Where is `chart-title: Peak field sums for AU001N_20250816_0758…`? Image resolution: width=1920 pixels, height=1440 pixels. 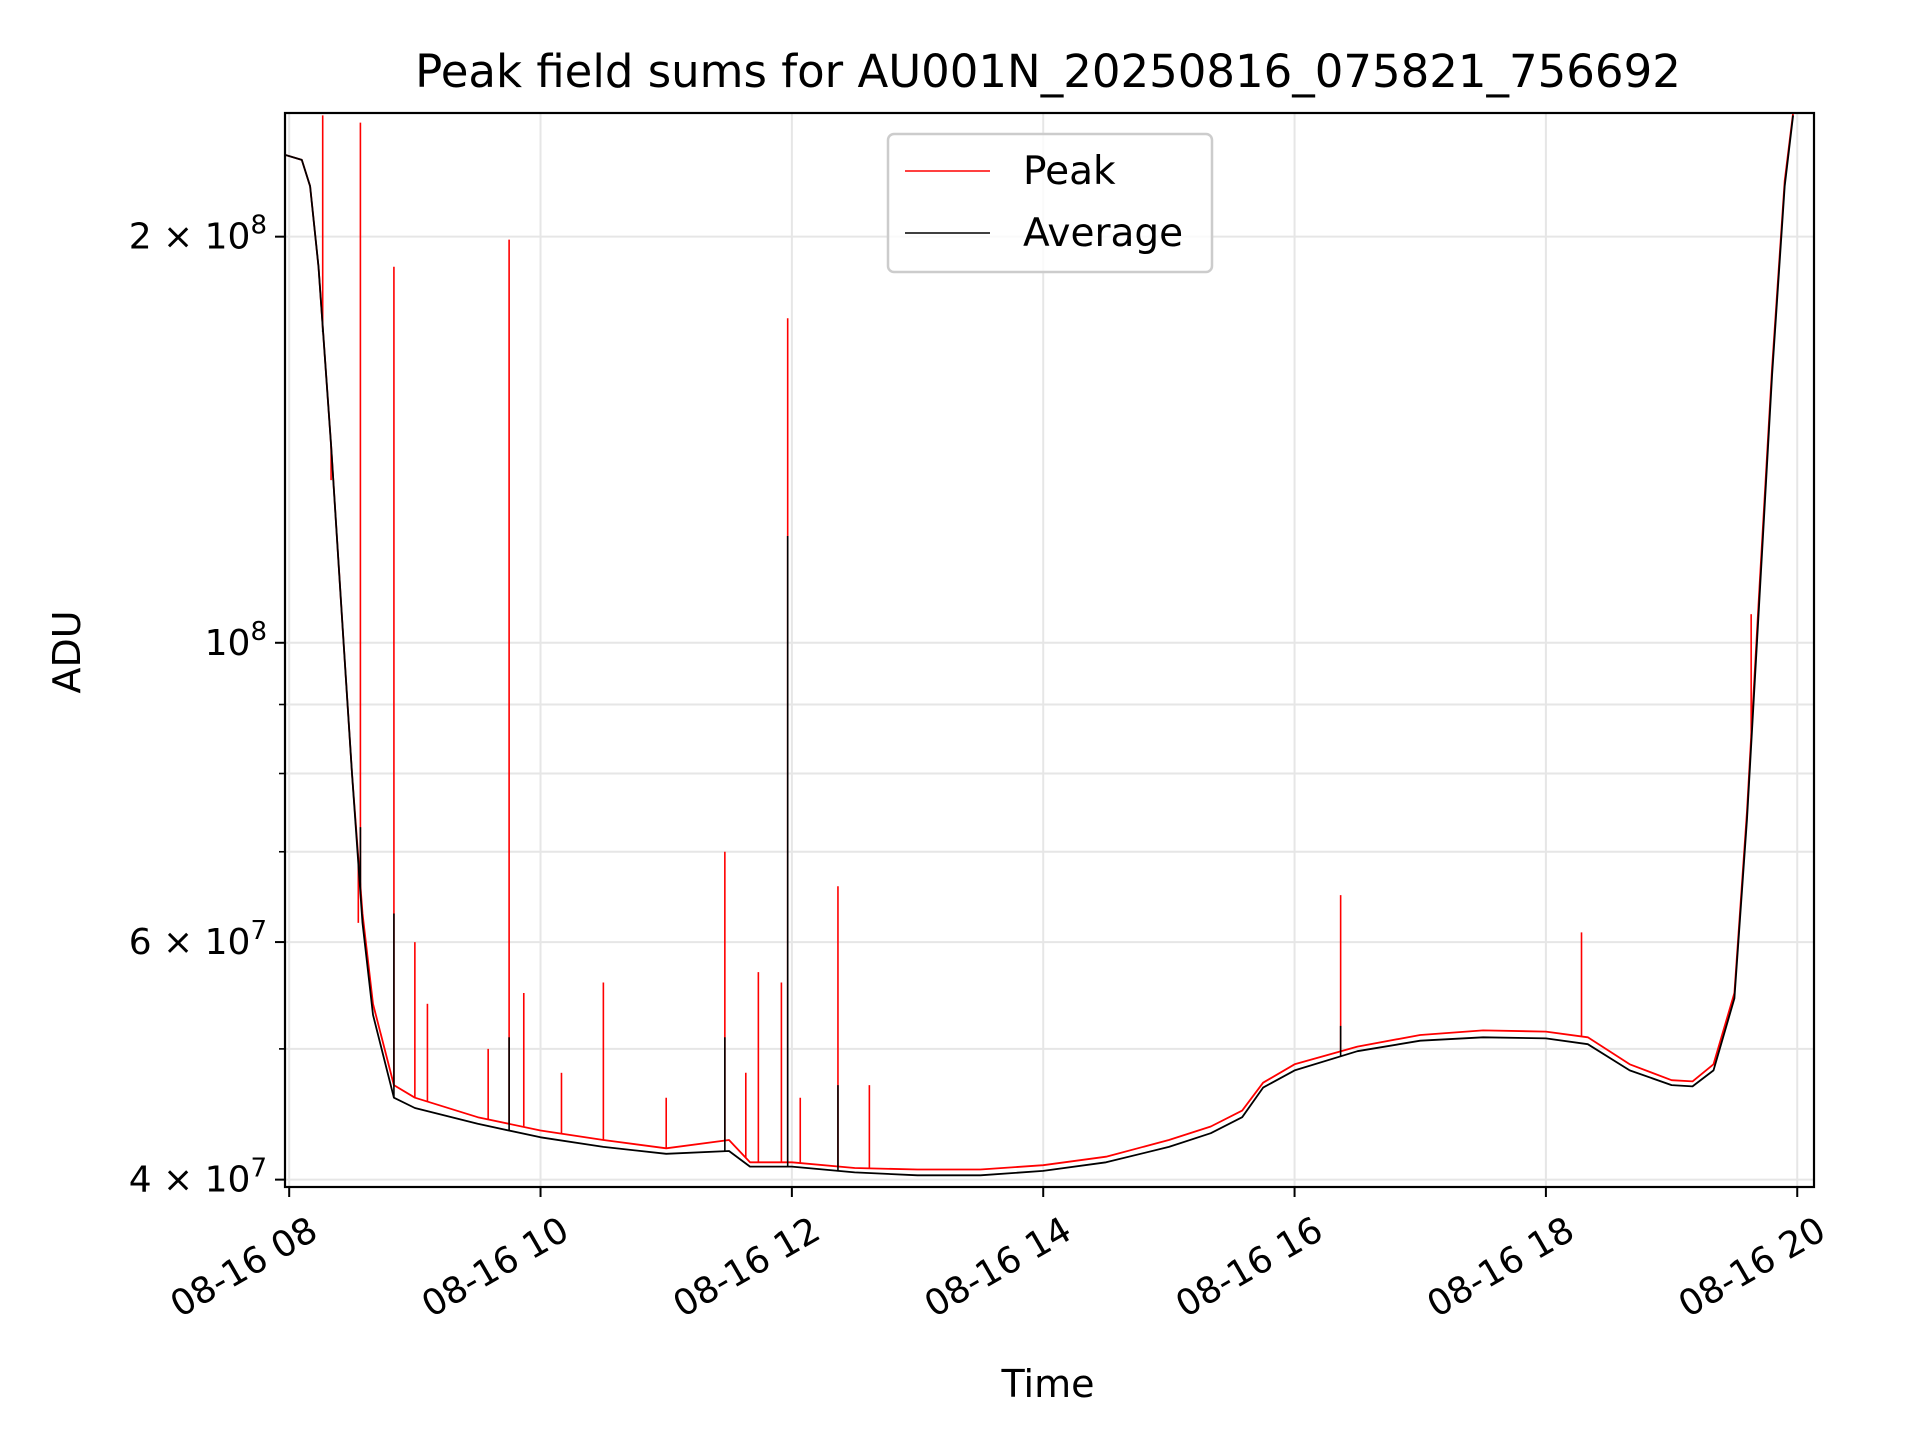
chart-title: Peak field sums for AU001N_20250816_0758… is located at coordinates (1048, 71).